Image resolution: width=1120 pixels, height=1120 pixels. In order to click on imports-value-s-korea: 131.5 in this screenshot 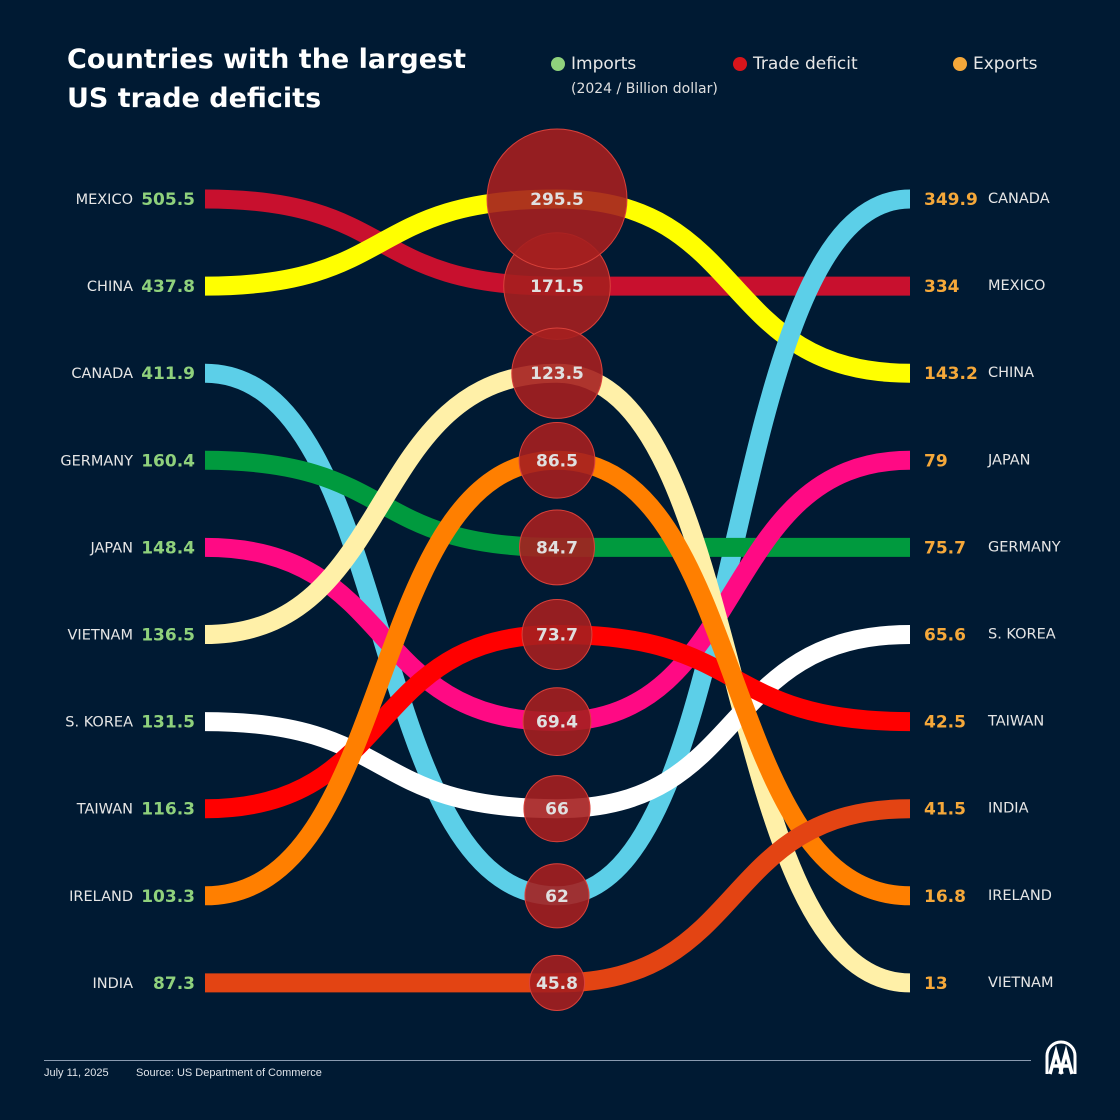, I will do `click(168, 723)`.